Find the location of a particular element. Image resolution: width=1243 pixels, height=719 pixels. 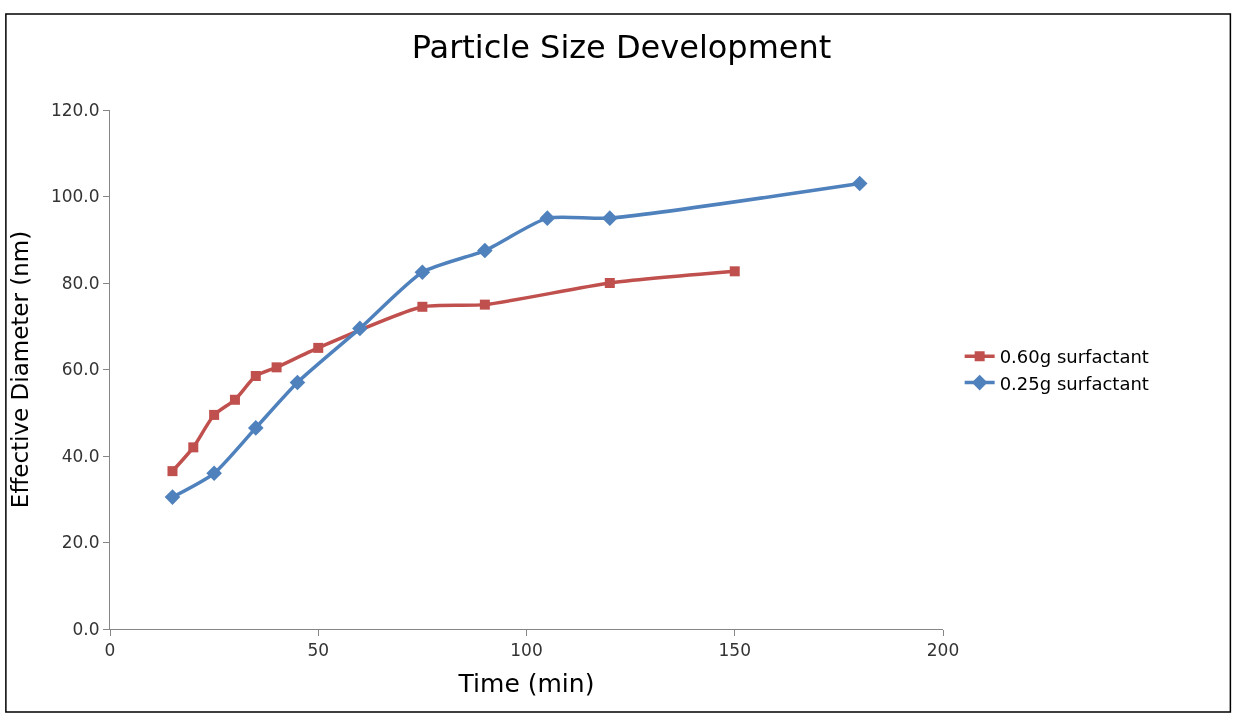

x-tick-label: 150 is located at coordinates (734, 650).